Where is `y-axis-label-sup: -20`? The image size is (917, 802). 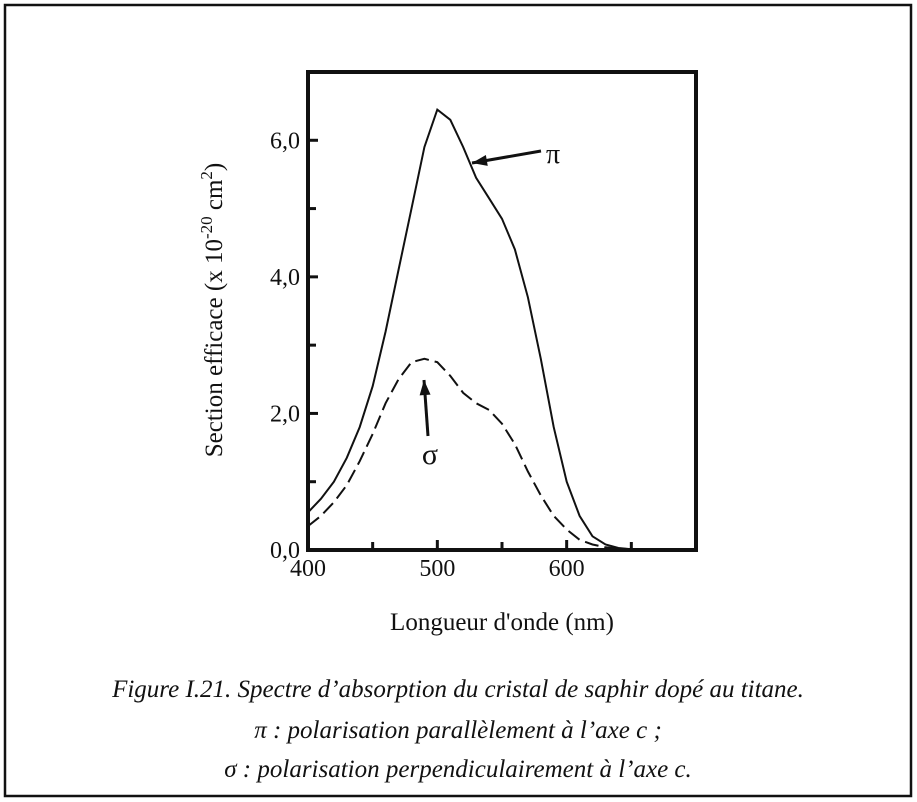 y-axis-label-sup: -20 is located at coordinates (206, 227).